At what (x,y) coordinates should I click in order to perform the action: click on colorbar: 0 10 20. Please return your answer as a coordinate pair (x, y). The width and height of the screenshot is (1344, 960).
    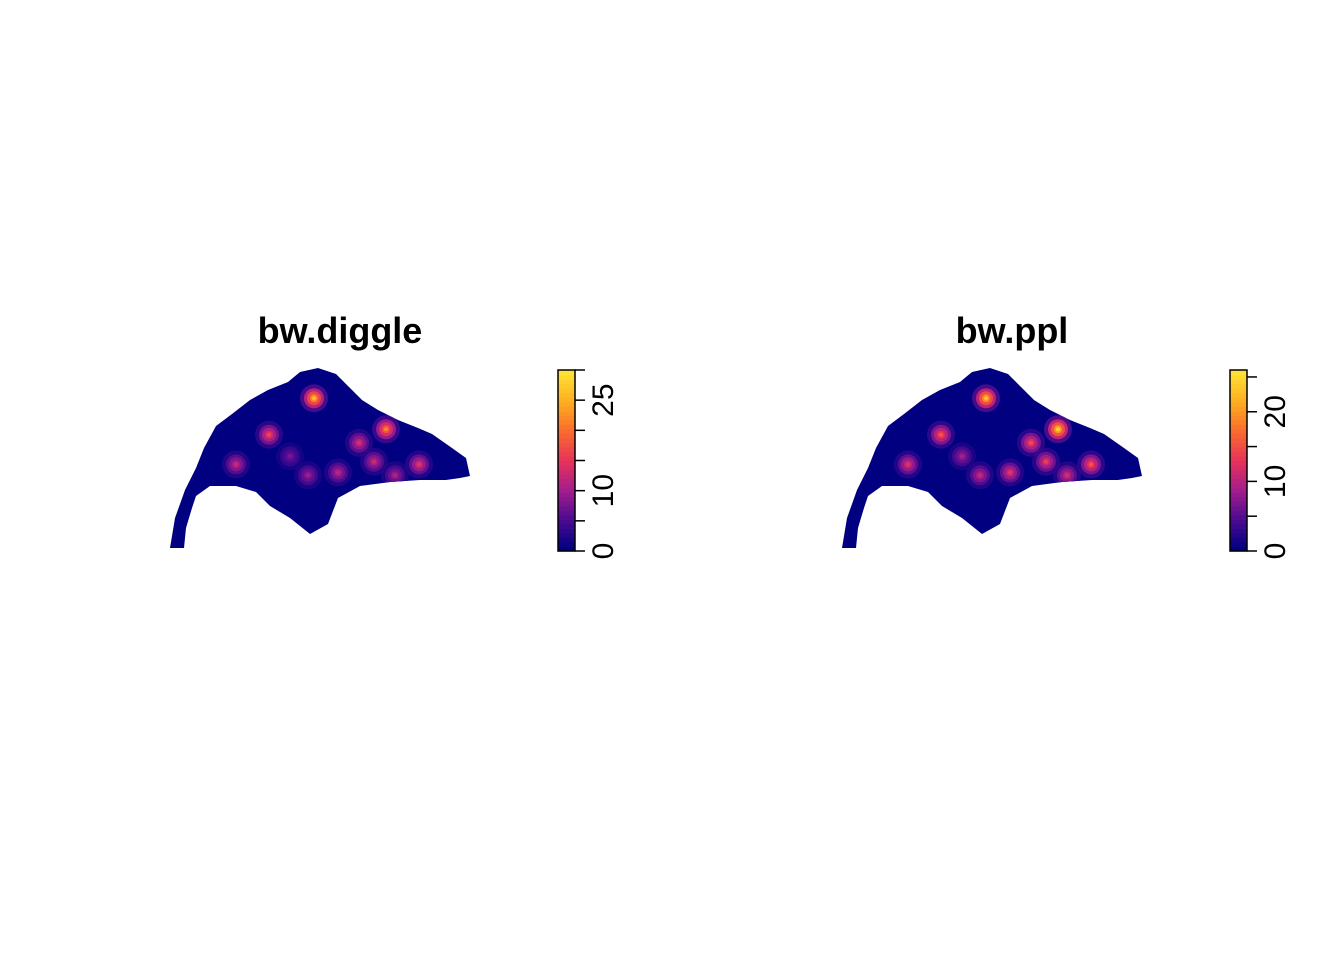
    Looking at the image, I should click on (1260, 464).